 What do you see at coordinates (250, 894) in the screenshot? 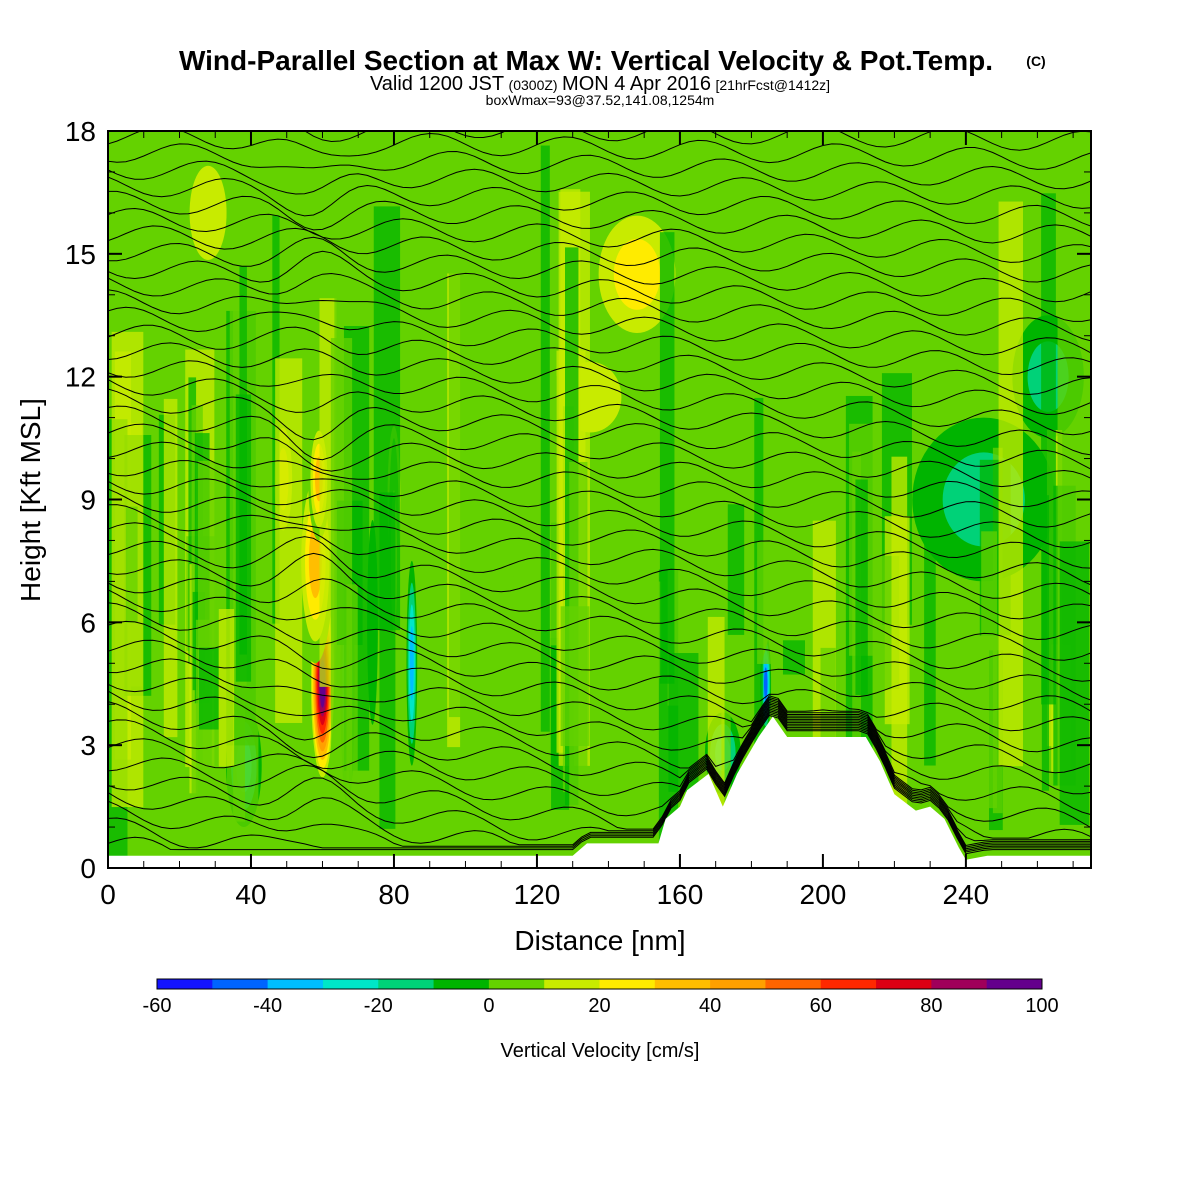
I see `x-tick-label: 40` at bounding box center [250, 894].